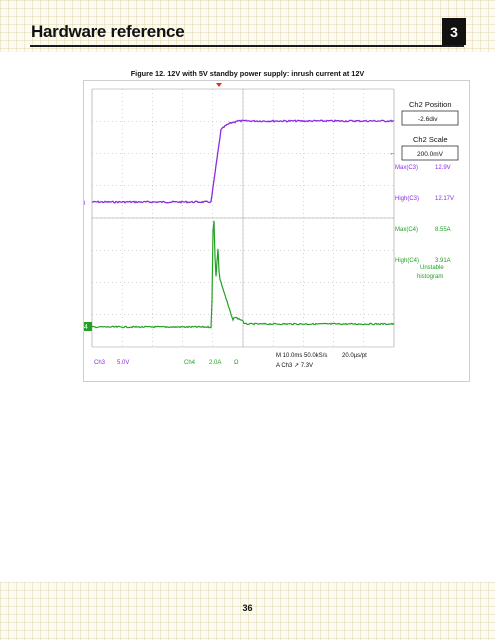 This screenshot has width=495, height=640. Describe the element at coordinates (243, 274) in the screenshot. I see `ch4-current-trace` at that location.